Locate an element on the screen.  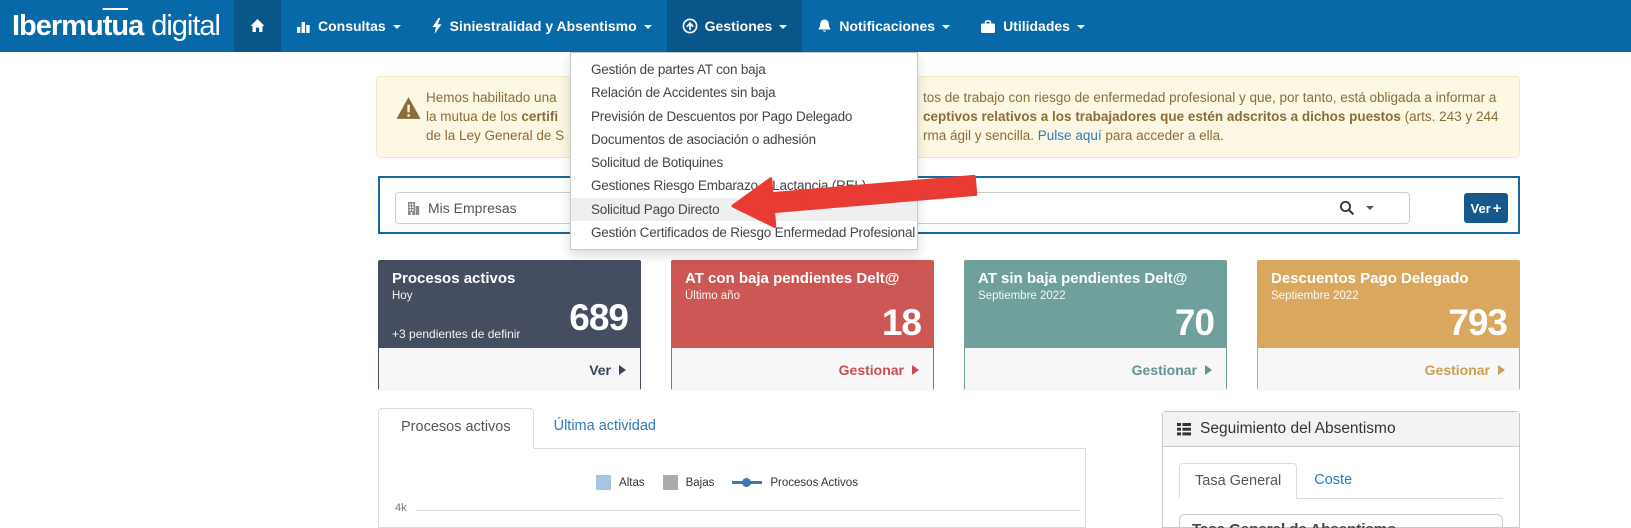
panel-title: Seguimiento del Absentismo is located at coordinates (1298, 428).